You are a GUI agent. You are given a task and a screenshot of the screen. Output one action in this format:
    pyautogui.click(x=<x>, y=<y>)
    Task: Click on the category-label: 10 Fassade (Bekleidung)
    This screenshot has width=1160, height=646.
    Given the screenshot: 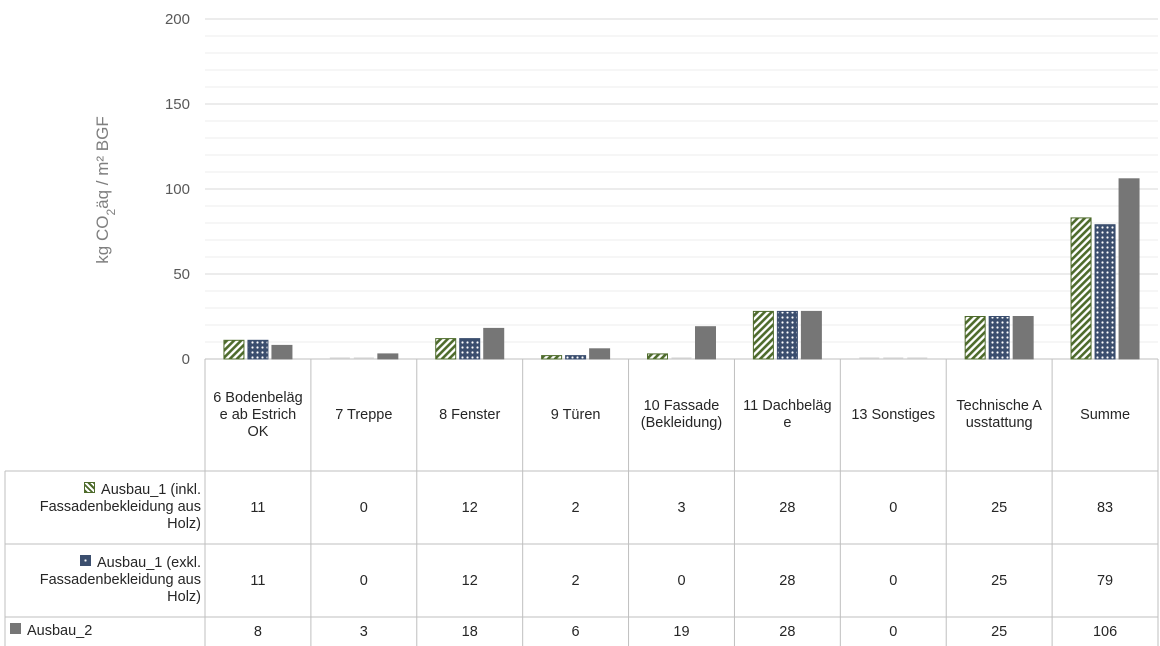 What is the action you would take?
    pyautogui.click(x=681, y=414)
    